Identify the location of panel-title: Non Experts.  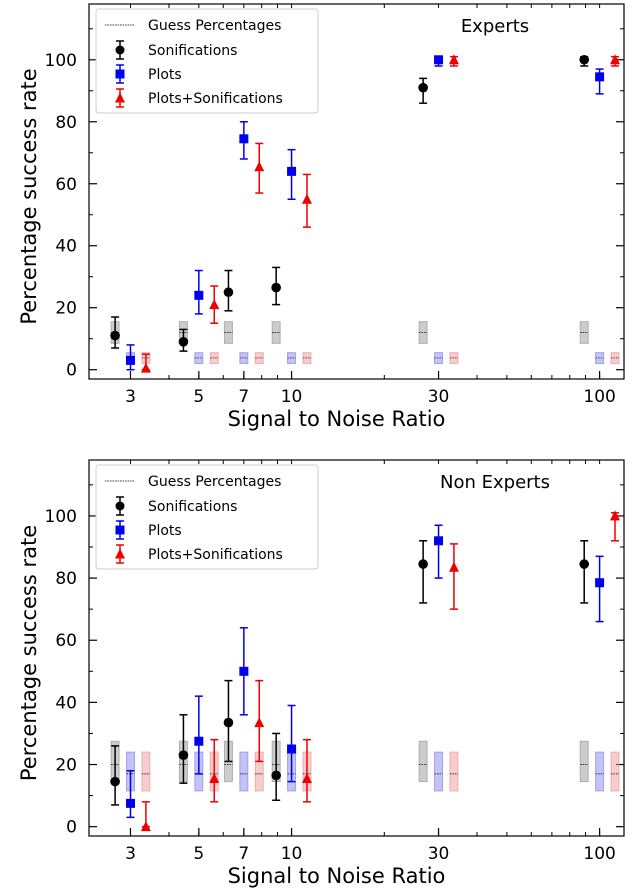
(495, 482).